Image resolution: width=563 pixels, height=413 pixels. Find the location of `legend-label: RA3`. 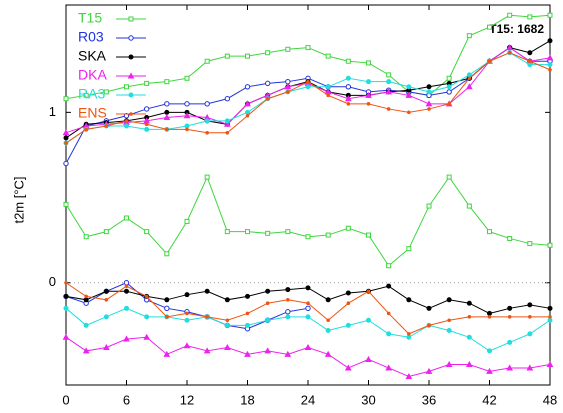

legend-label: RA3 is located at coordinates (91, 94).